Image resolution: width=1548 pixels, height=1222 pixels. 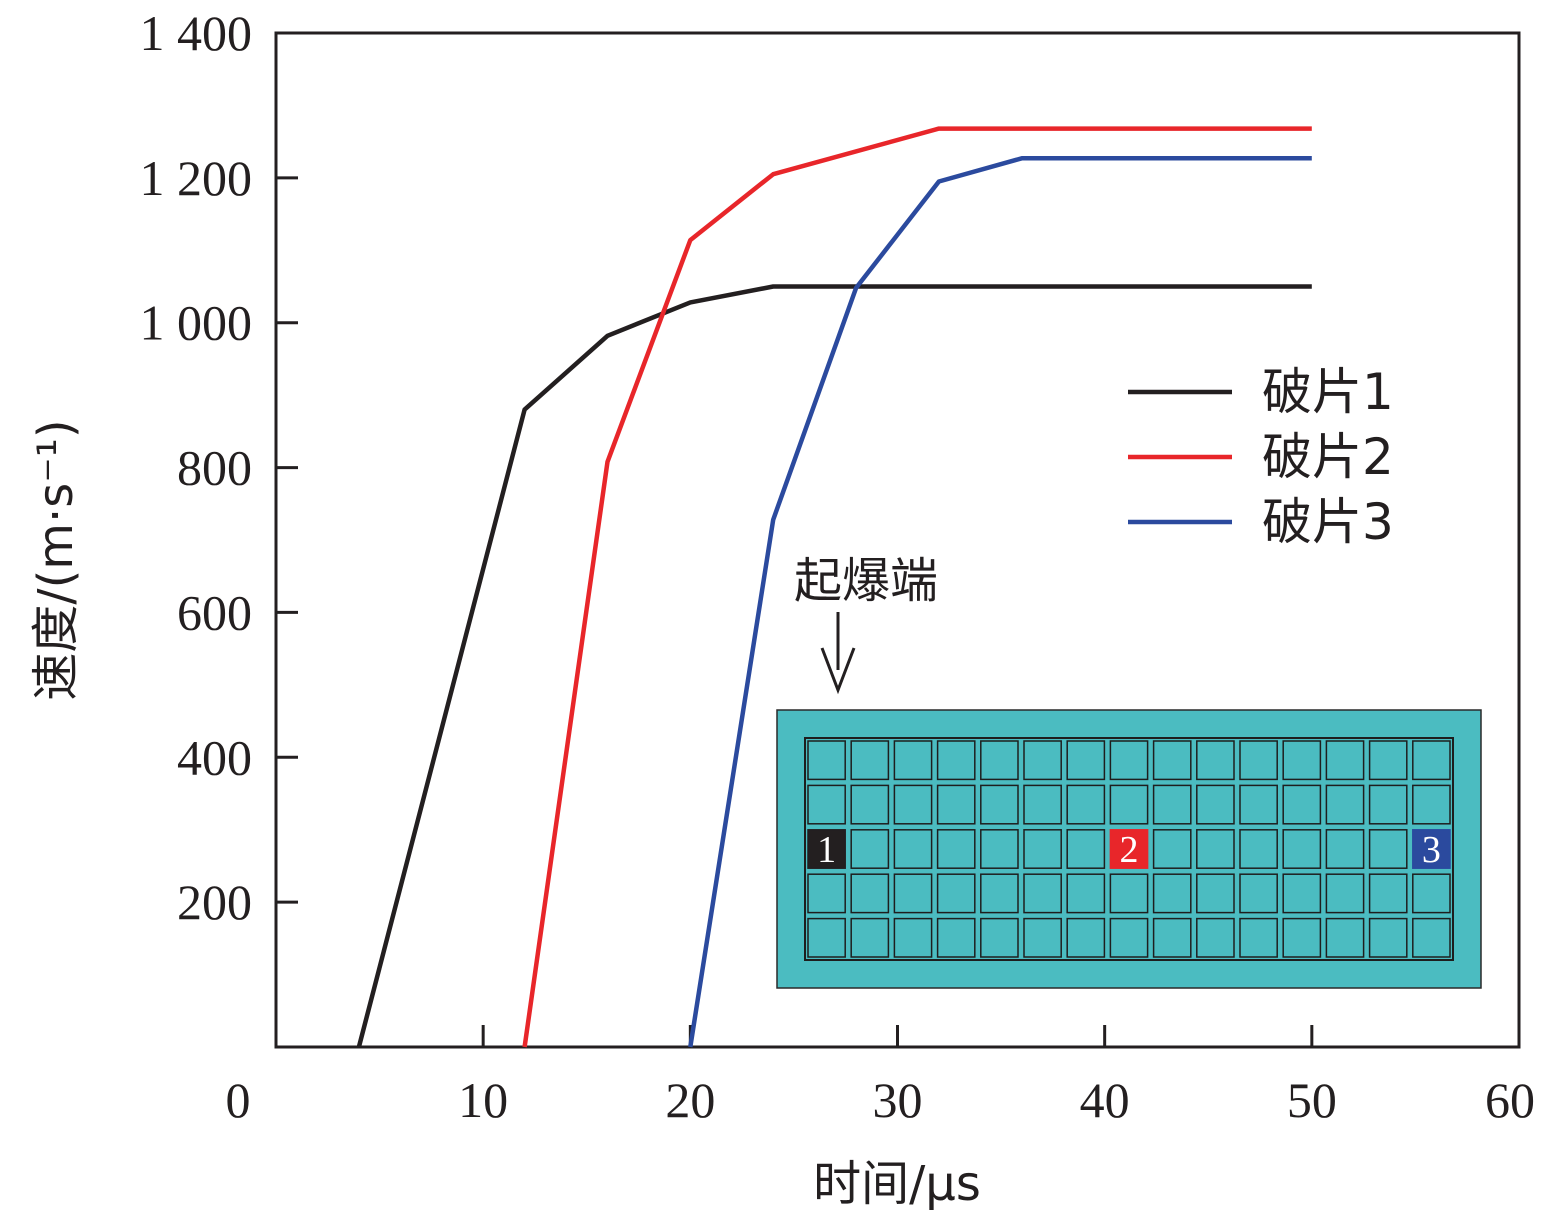 What do you see at coordinates (1328, 457) in the screenshot?
I see `legend-label: 破片2` at bounding box center [1328, 457].